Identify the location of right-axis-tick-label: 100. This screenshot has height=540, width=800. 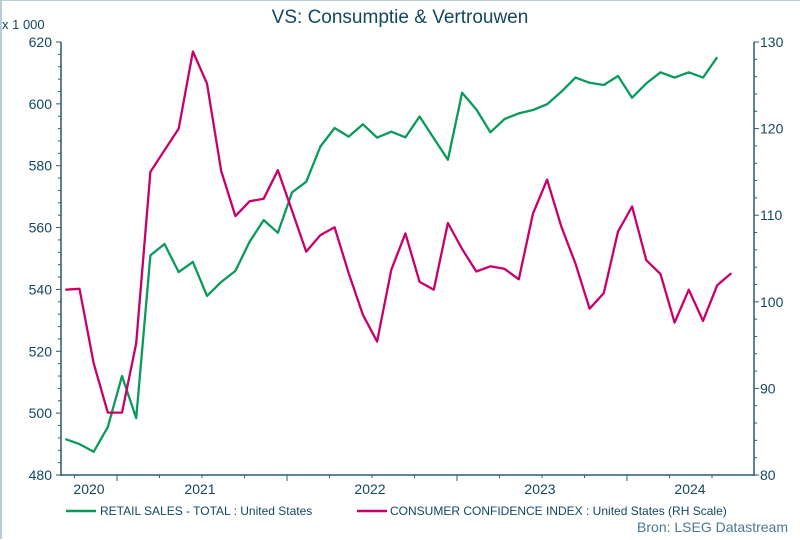
(772, 302).